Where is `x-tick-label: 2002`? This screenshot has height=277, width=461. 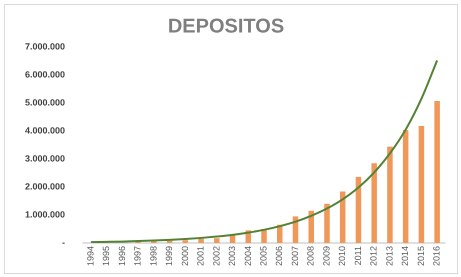 x-tick-label: 2002 is located at coordinates (216, 256).